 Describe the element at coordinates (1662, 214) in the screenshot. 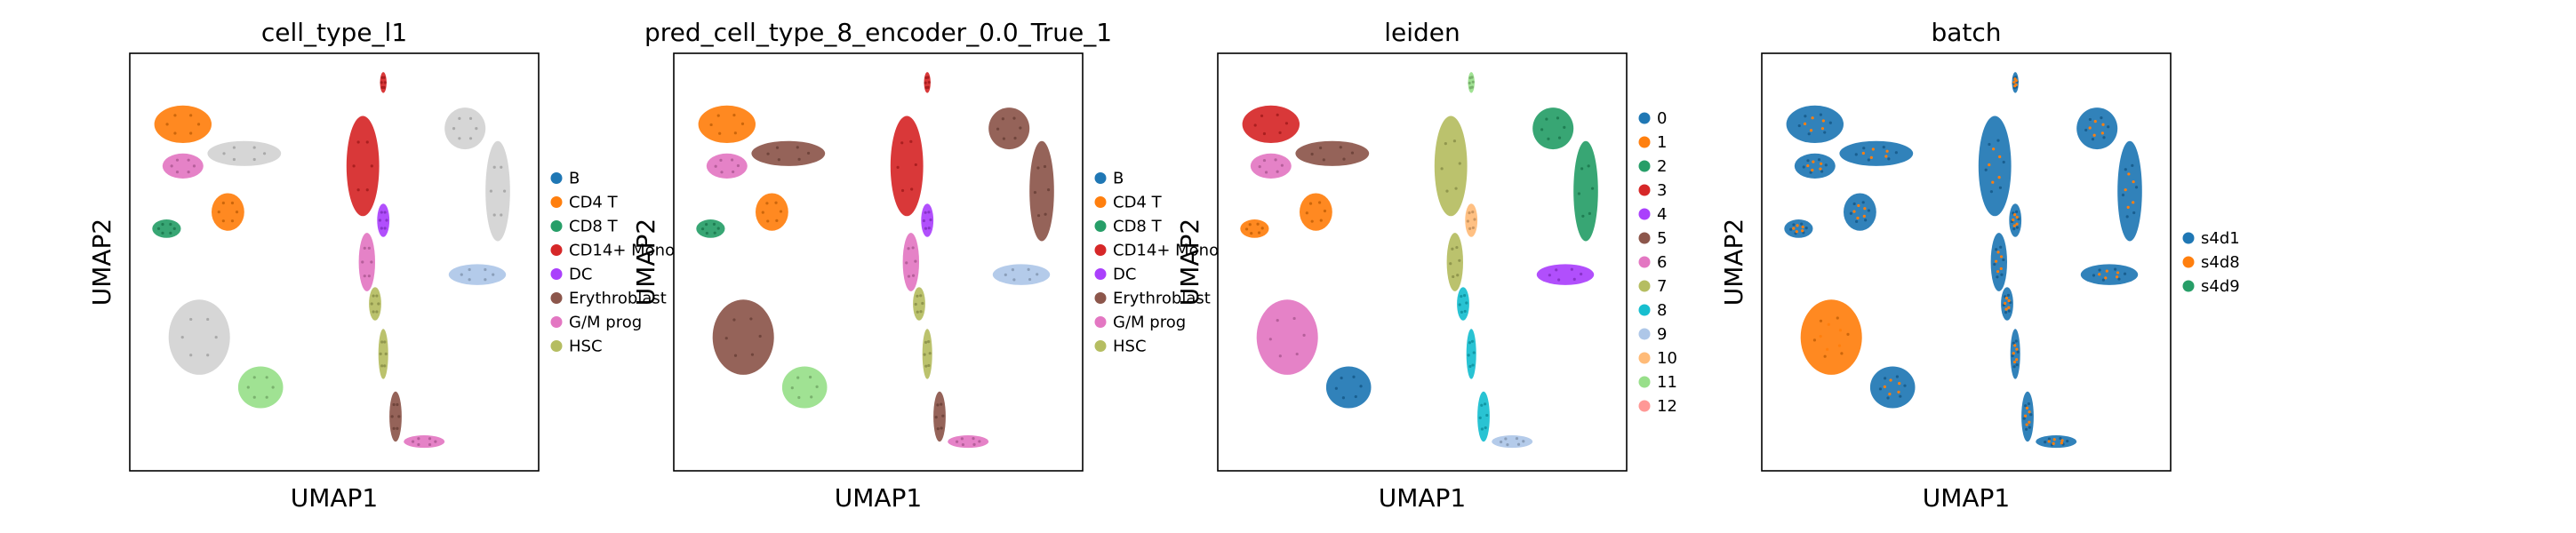

I see `legend-label: 4` at that location.